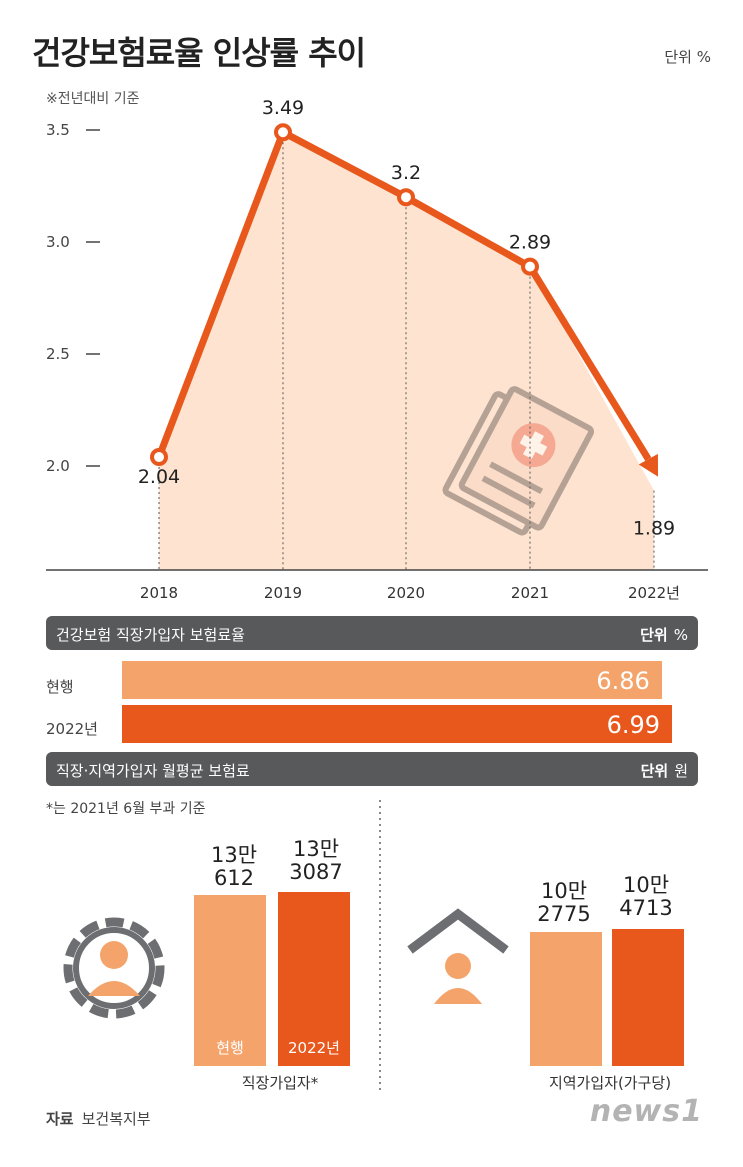 The height and width of the screenshot is (1167, 743). What do you see at coordinates (343, 293) in the screenshot?
I see `series-line` at bounding box center [343, 293].